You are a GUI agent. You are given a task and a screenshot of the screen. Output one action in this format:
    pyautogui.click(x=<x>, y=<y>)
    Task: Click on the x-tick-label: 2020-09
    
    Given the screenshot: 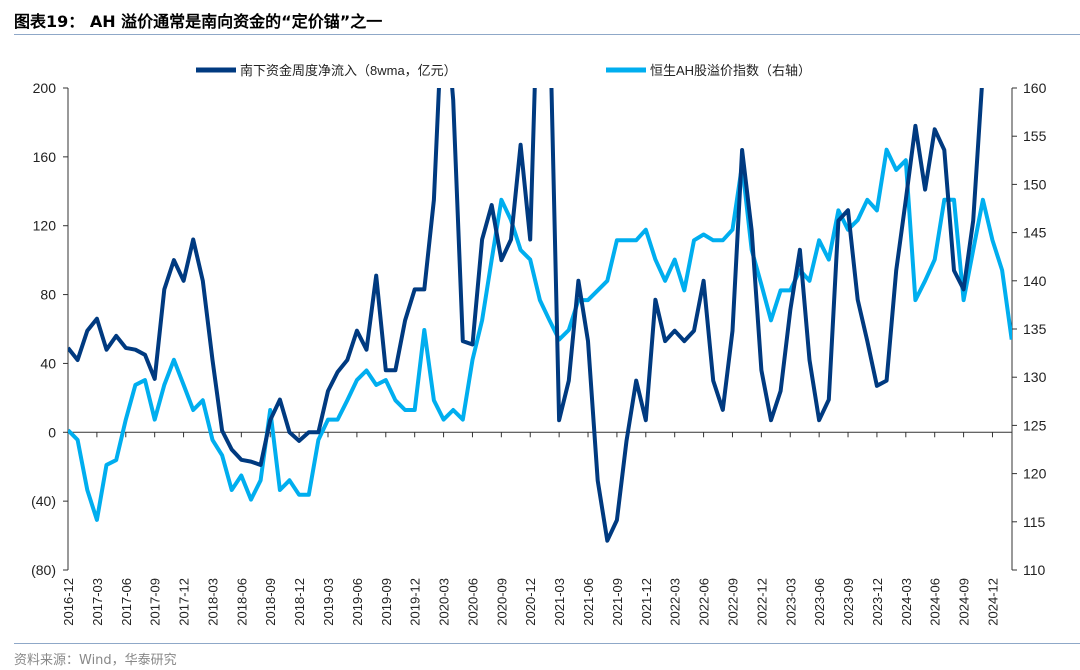 What is the action you would take?
    pyautogui.click(x=501, y=602)
    